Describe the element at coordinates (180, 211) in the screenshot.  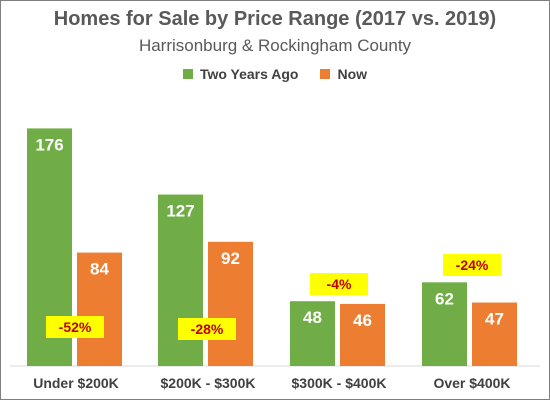
I see `data-label-two-years-ago-200k-300k: 127` at that location.